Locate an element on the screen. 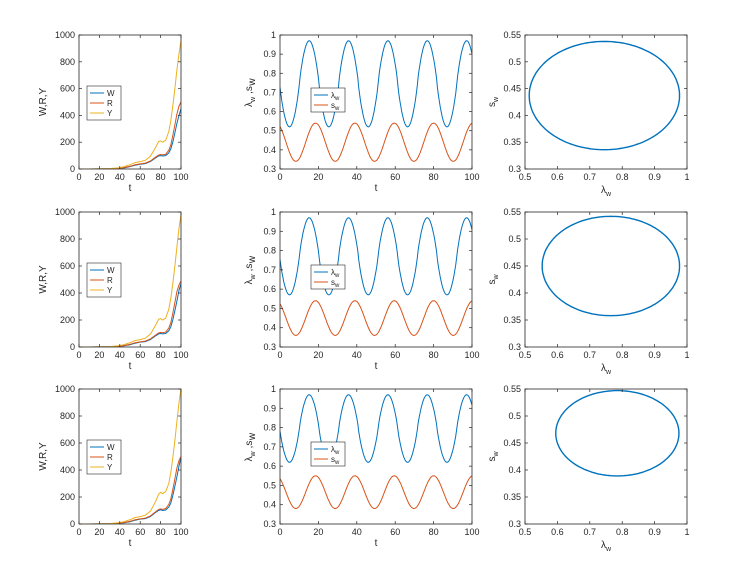 The height and width of the screenshot is (578, 747). legend-label-2: Y is located at coordinates (110, 467).